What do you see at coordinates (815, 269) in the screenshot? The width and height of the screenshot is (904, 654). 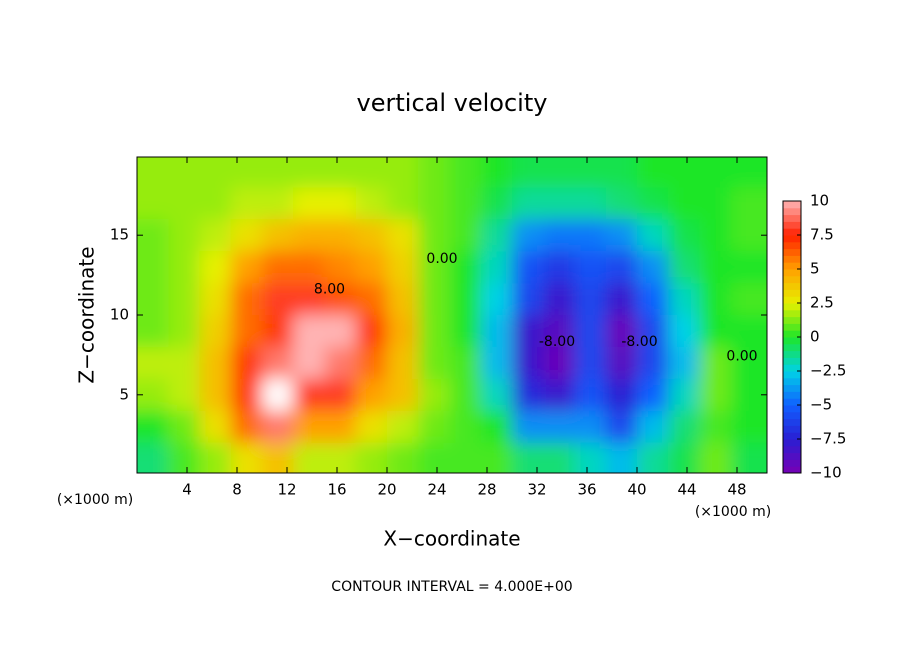 I see `colorbar-tick-label: 5` at bounding box center [815, 269].